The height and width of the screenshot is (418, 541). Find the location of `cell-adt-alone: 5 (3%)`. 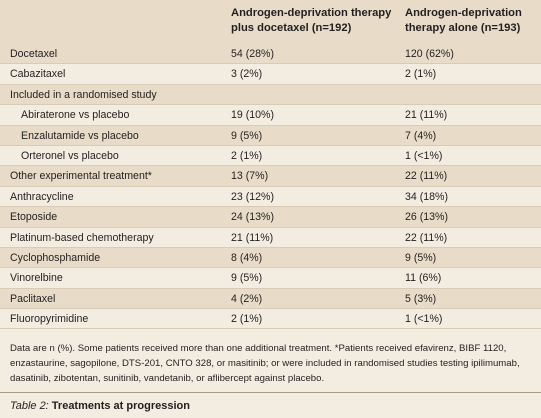

cell-adt-alone: 5 (3%) is located at coordinates (421, 298).